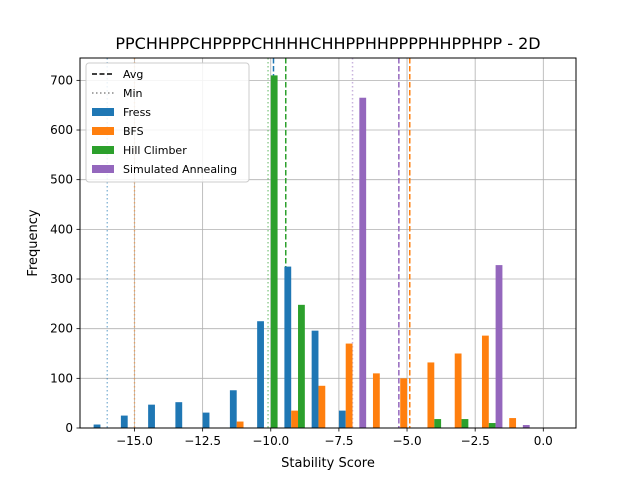 Image resolution: width=640 pixels, height=480 pixels. I want to click on x-tick-label: −5.0, so click(406, 441).